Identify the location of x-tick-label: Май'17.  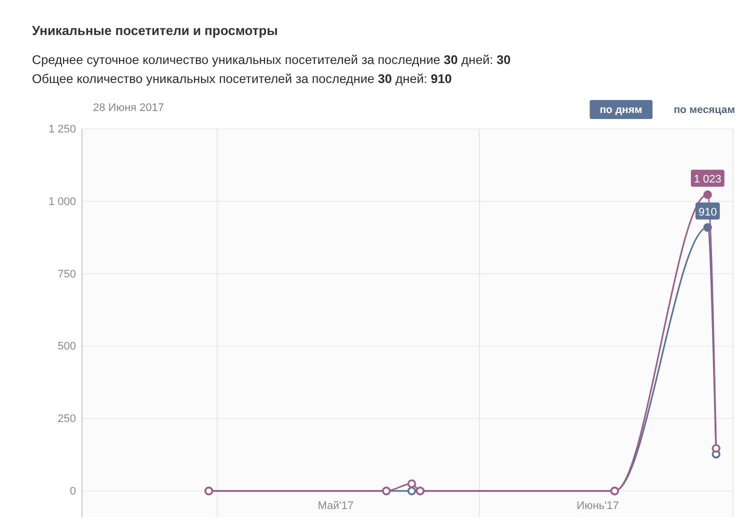
(336, 506).